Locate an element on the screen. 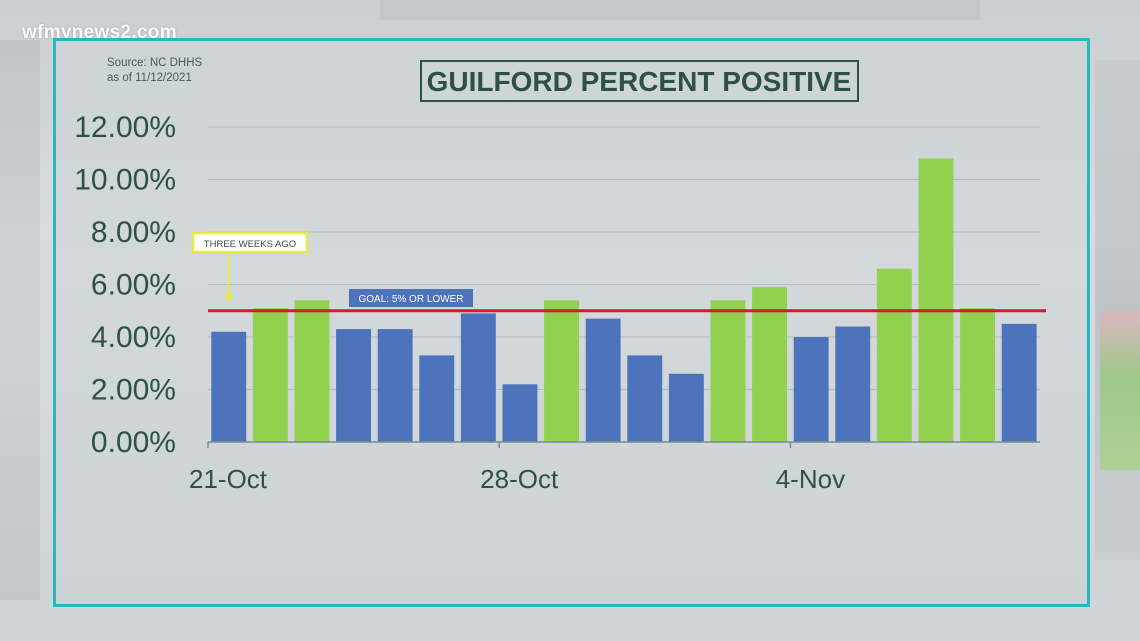 The image size is (1140, 641). title-box is located at coordinates (639, 81).